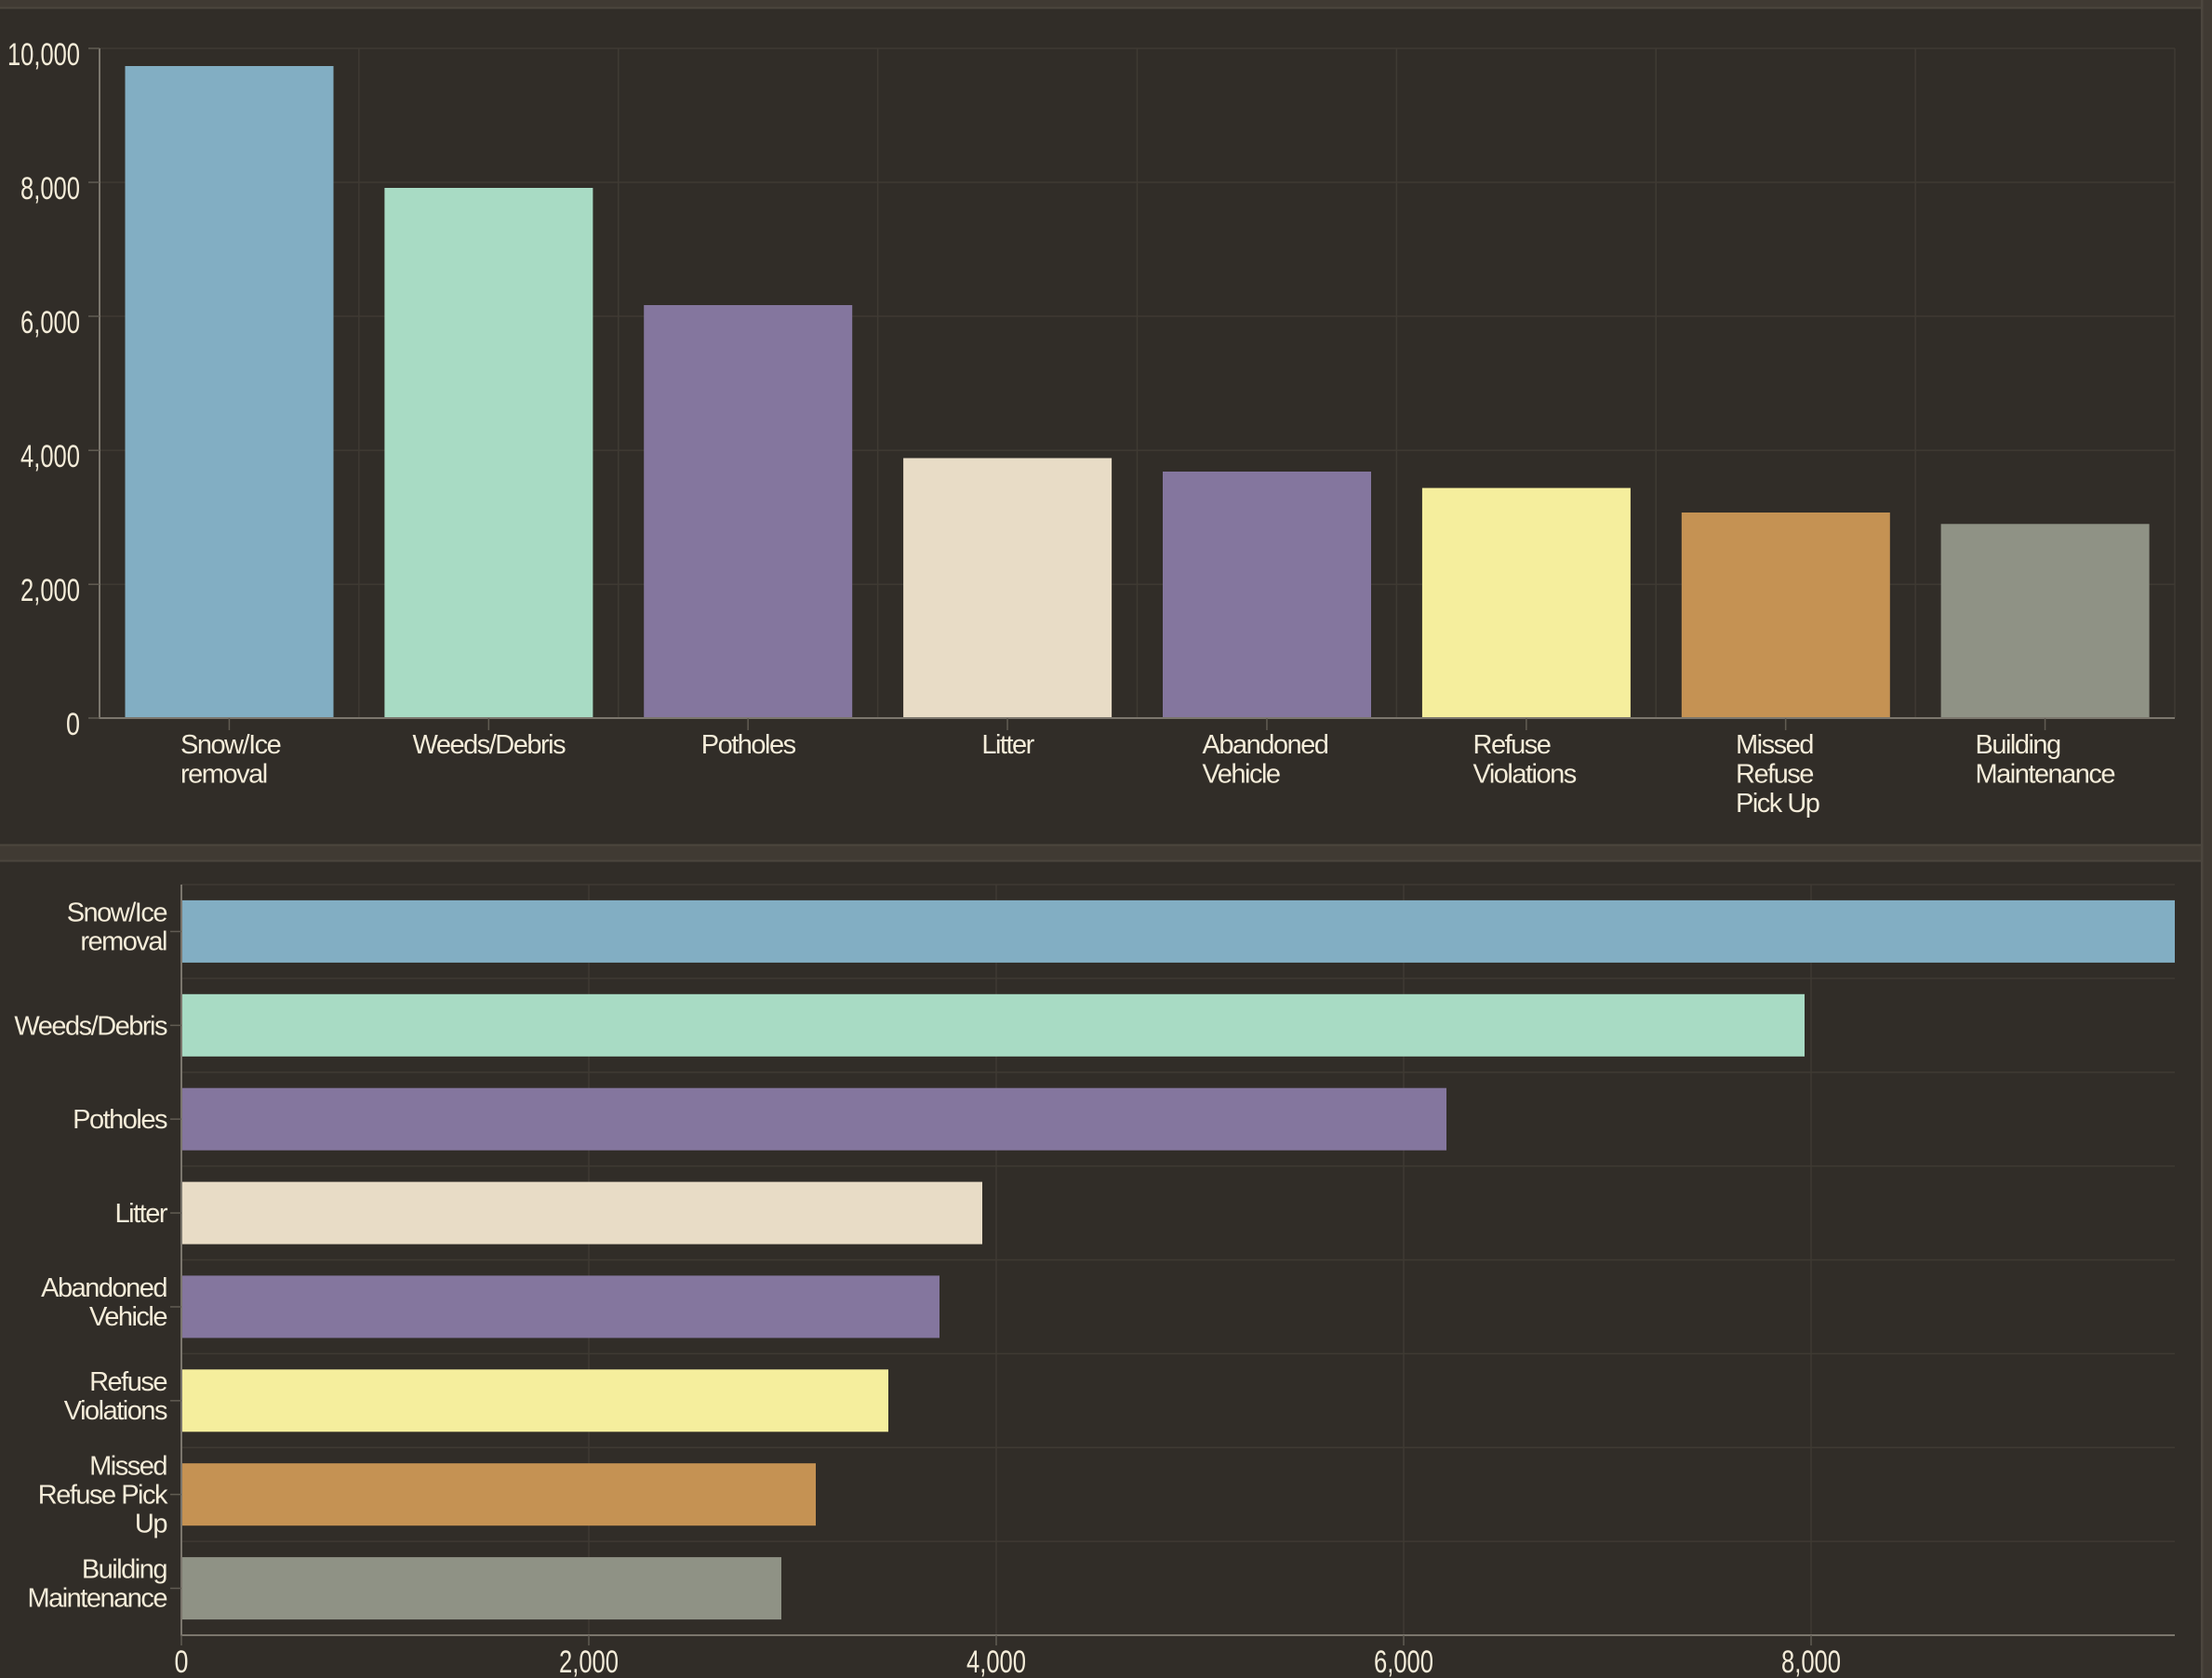 The width and height of the screenshot is (2212, 1678). What do you see at coordinates (43, 55) in the screenshot?
I see `svg-text: 10,000` at bounding box center [43, 55].